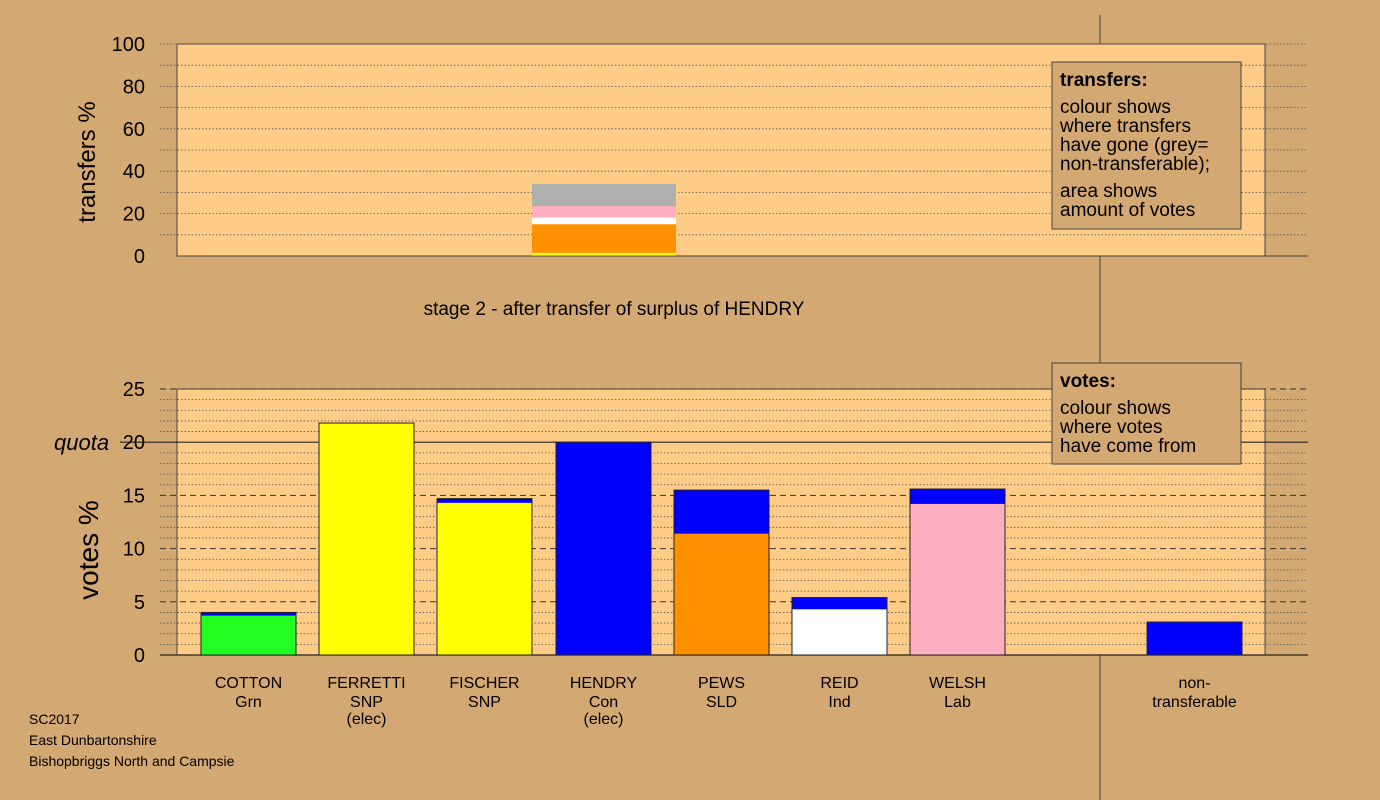 The width and height of the screenshot is (1380, 800). I want to click on transfers-y-tick-label: 100, so click(128, 45).